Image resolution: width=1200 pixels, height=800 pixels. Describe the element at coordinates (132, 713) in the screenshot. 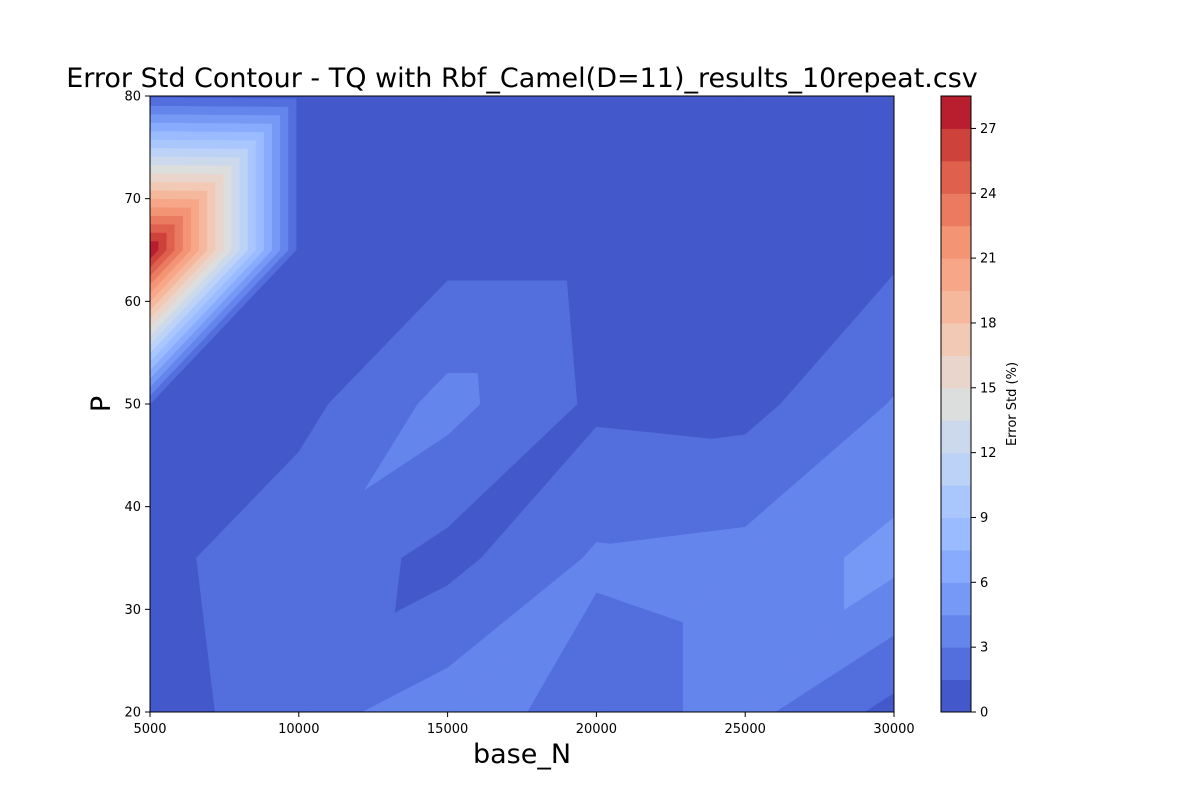

I see `y-tick-label: 20` at that location.